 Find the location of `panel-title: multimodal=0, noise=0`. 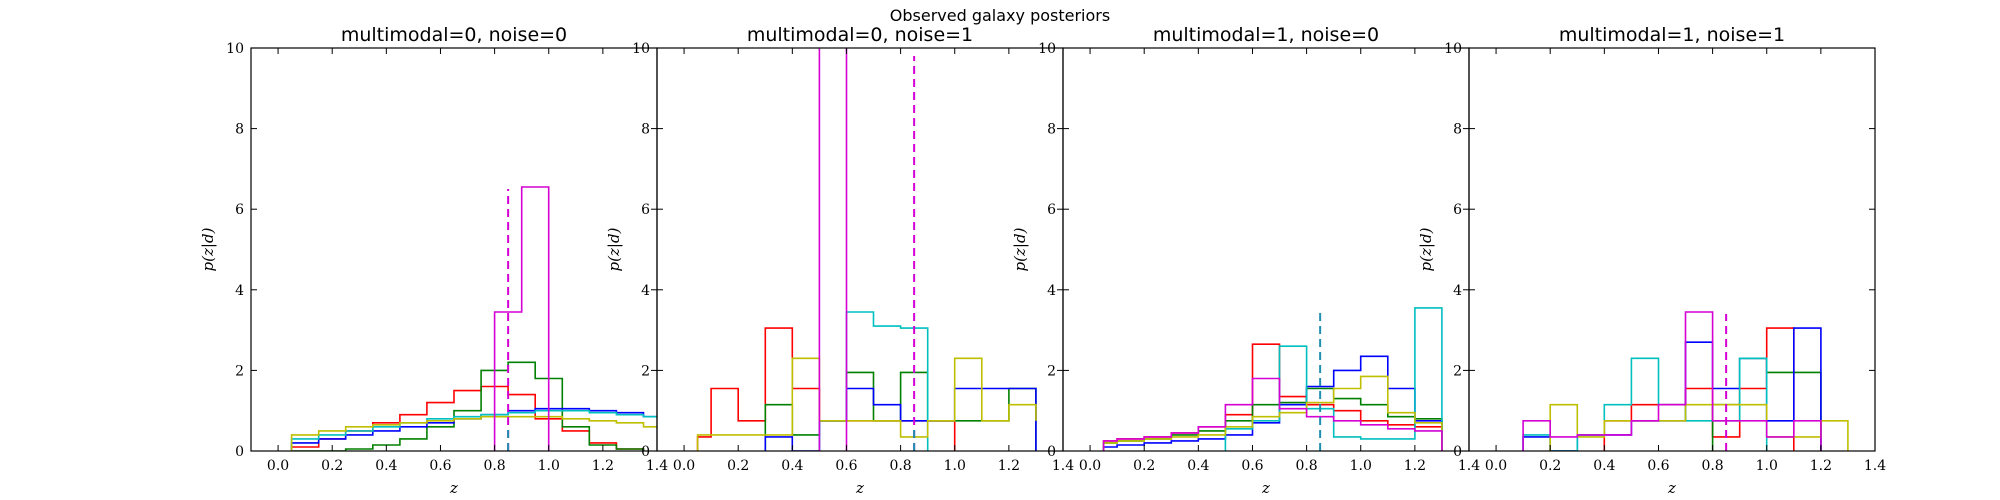

panel-title: multimodal=0, noise=0 is located at coordinates (454, 35).